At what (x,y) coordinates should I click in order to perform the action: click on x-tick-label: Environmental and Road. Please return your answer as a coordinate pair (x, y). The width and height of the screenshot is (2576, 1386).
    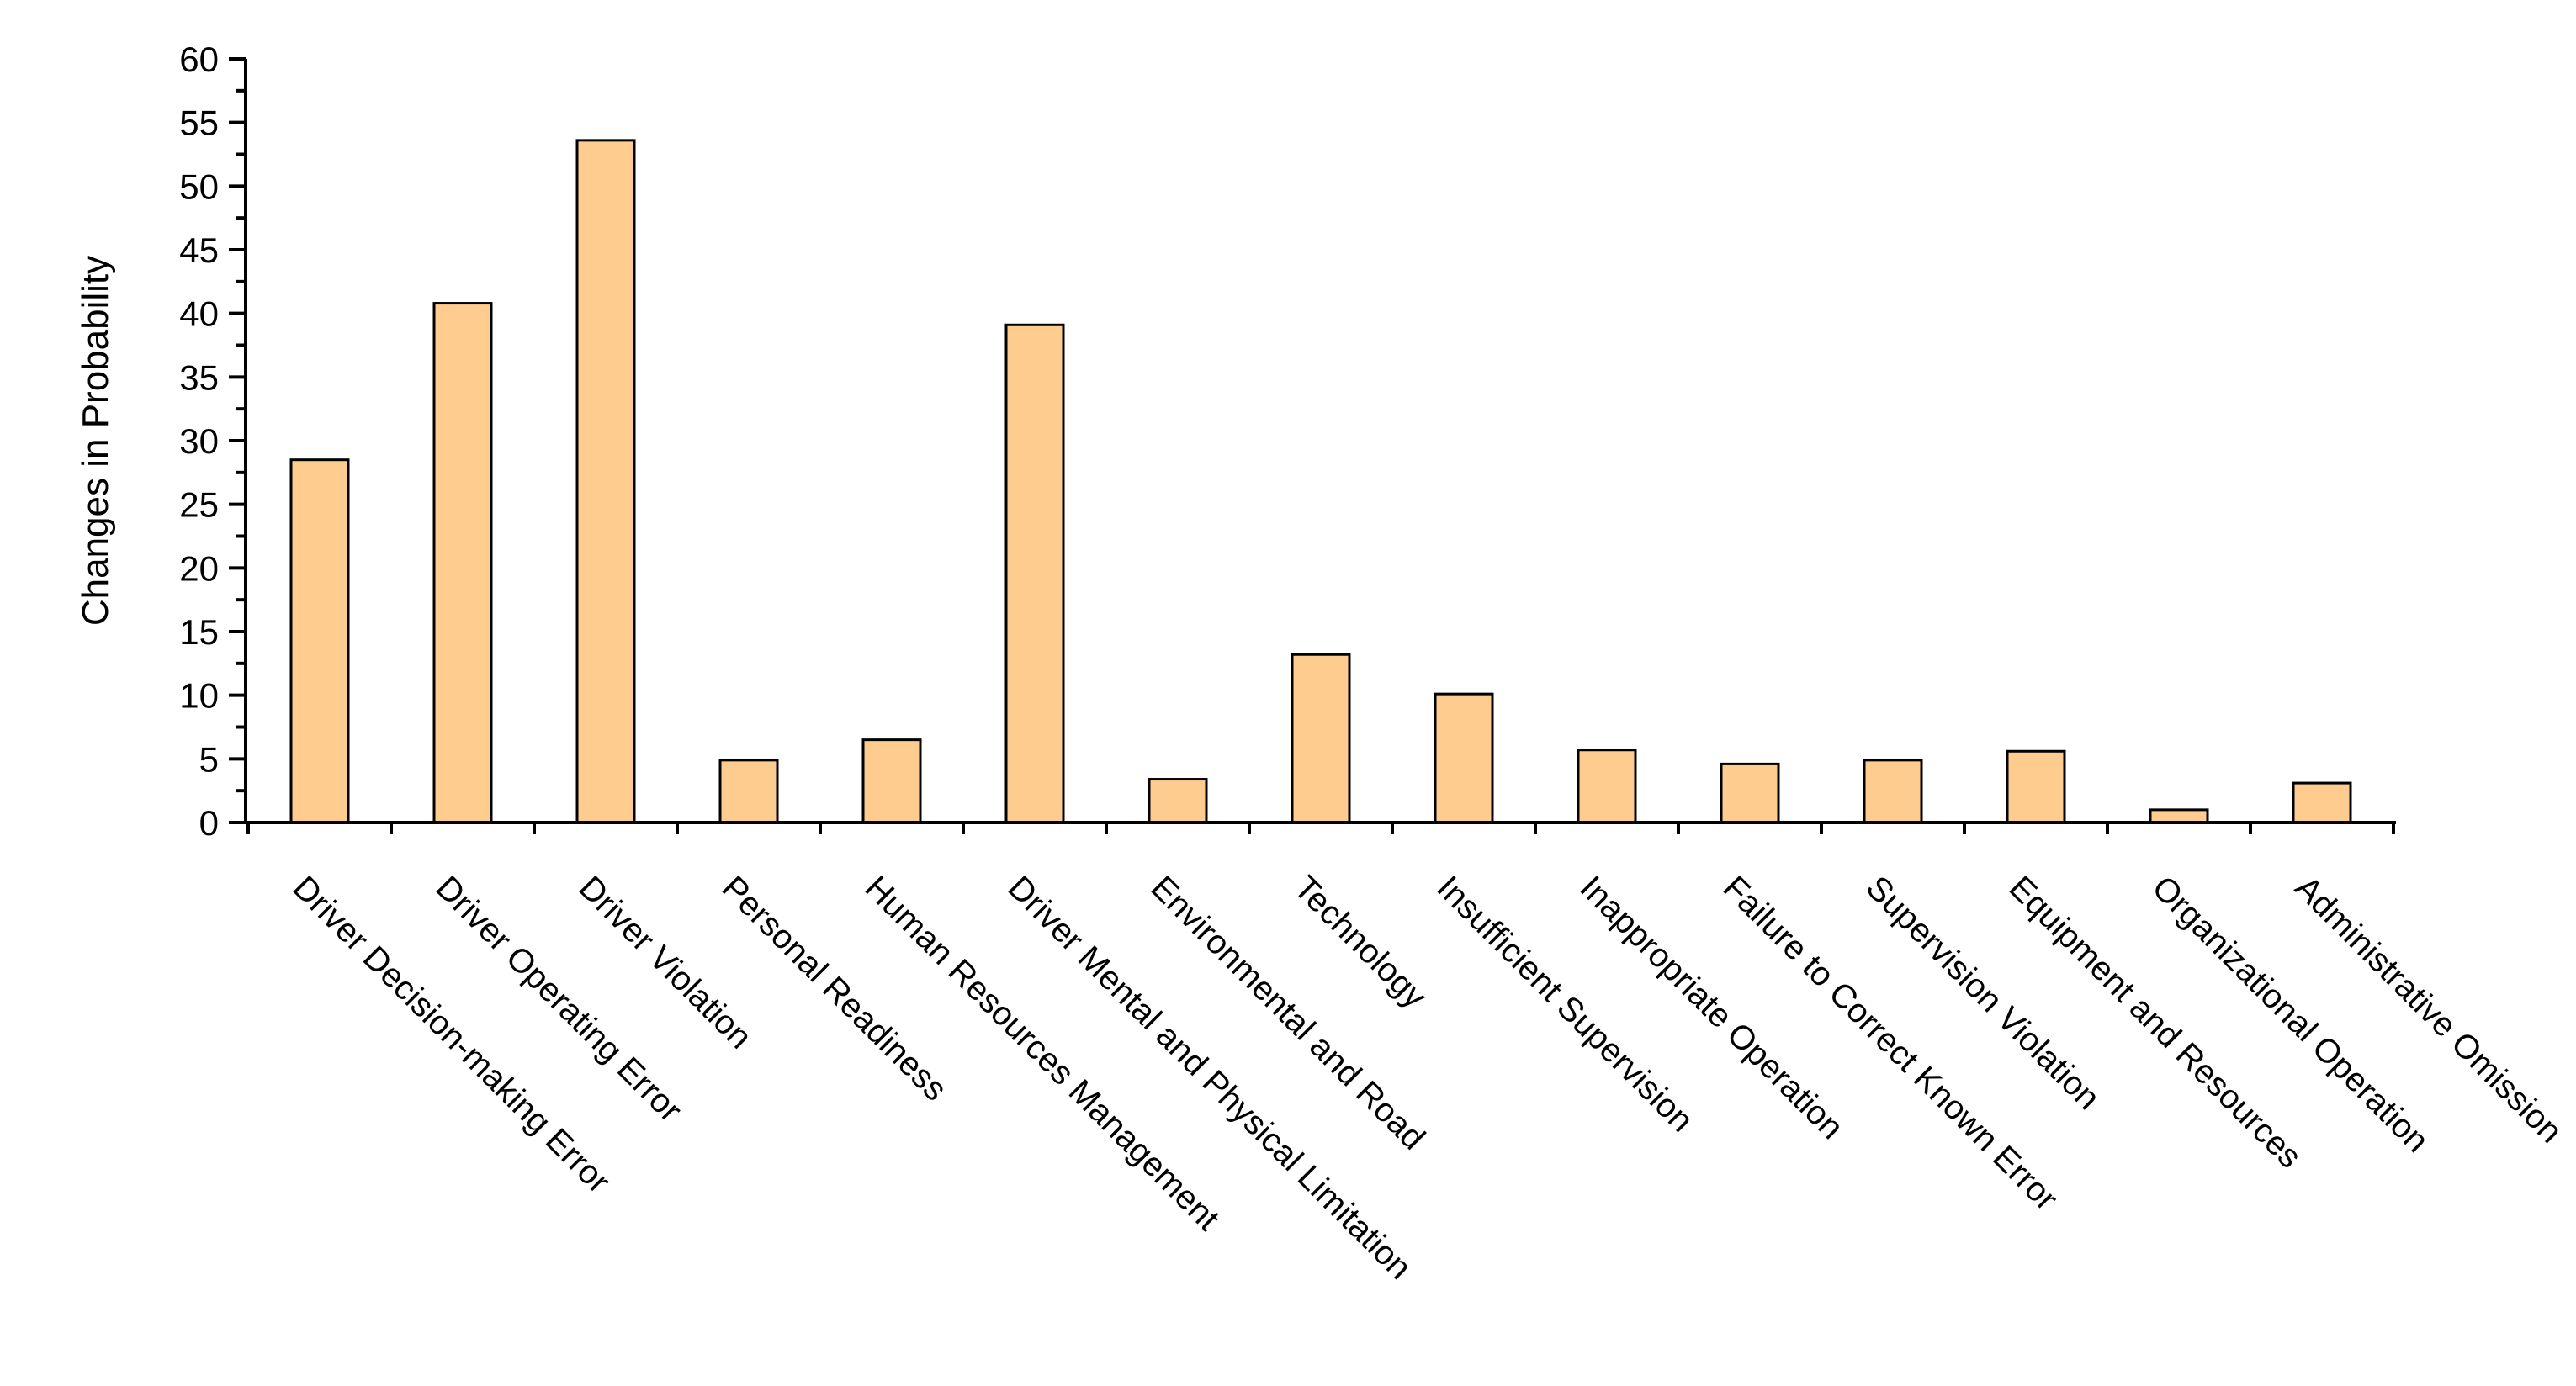
    Looking at the image, I should click on (1288, 1013).